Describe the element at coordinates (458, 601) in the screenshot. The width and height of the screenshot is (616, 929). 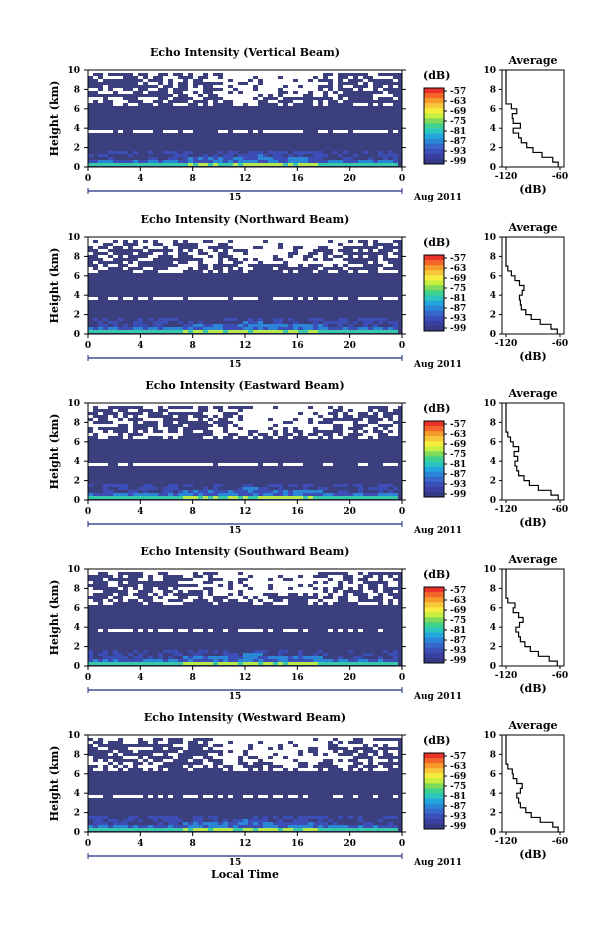
I see `colorbar-tick-label: -63` at that location.